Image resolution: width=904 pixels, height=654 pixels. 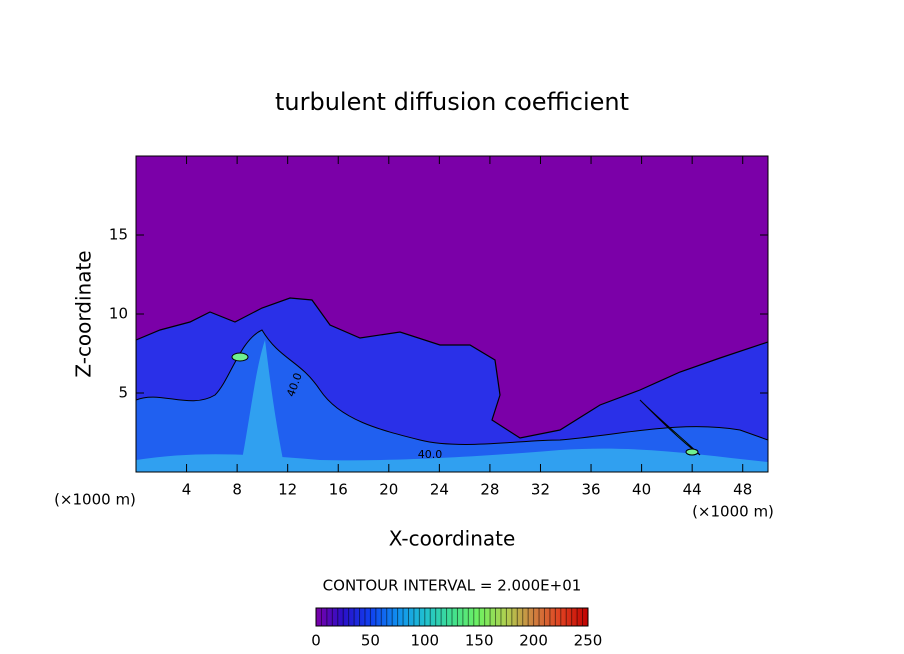 What do you see at coordinates (237, 490) in the screenshot?
I see `x-tick-label: 8` at bounding box center [237, 490].